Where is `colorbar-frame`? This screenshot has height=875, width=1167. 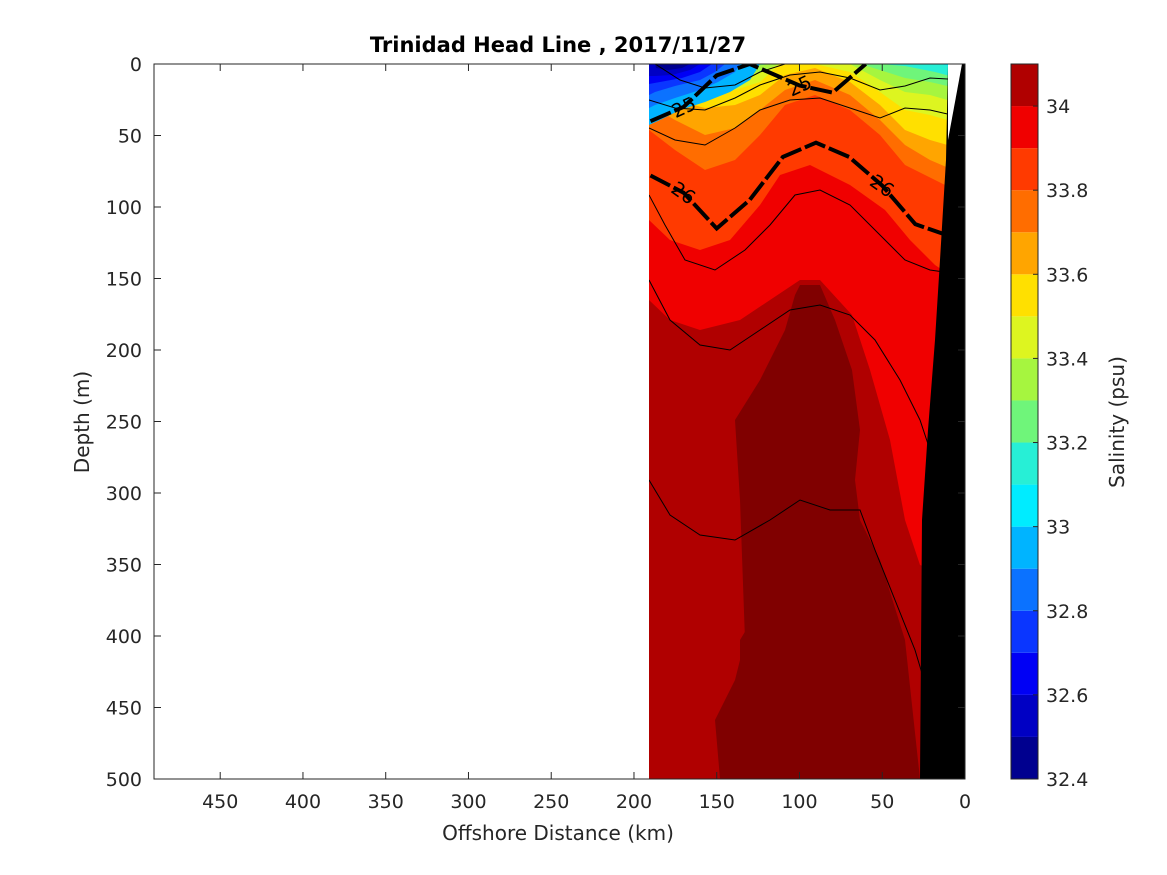
colorbar-frame is located at coordinates (1024, 421).